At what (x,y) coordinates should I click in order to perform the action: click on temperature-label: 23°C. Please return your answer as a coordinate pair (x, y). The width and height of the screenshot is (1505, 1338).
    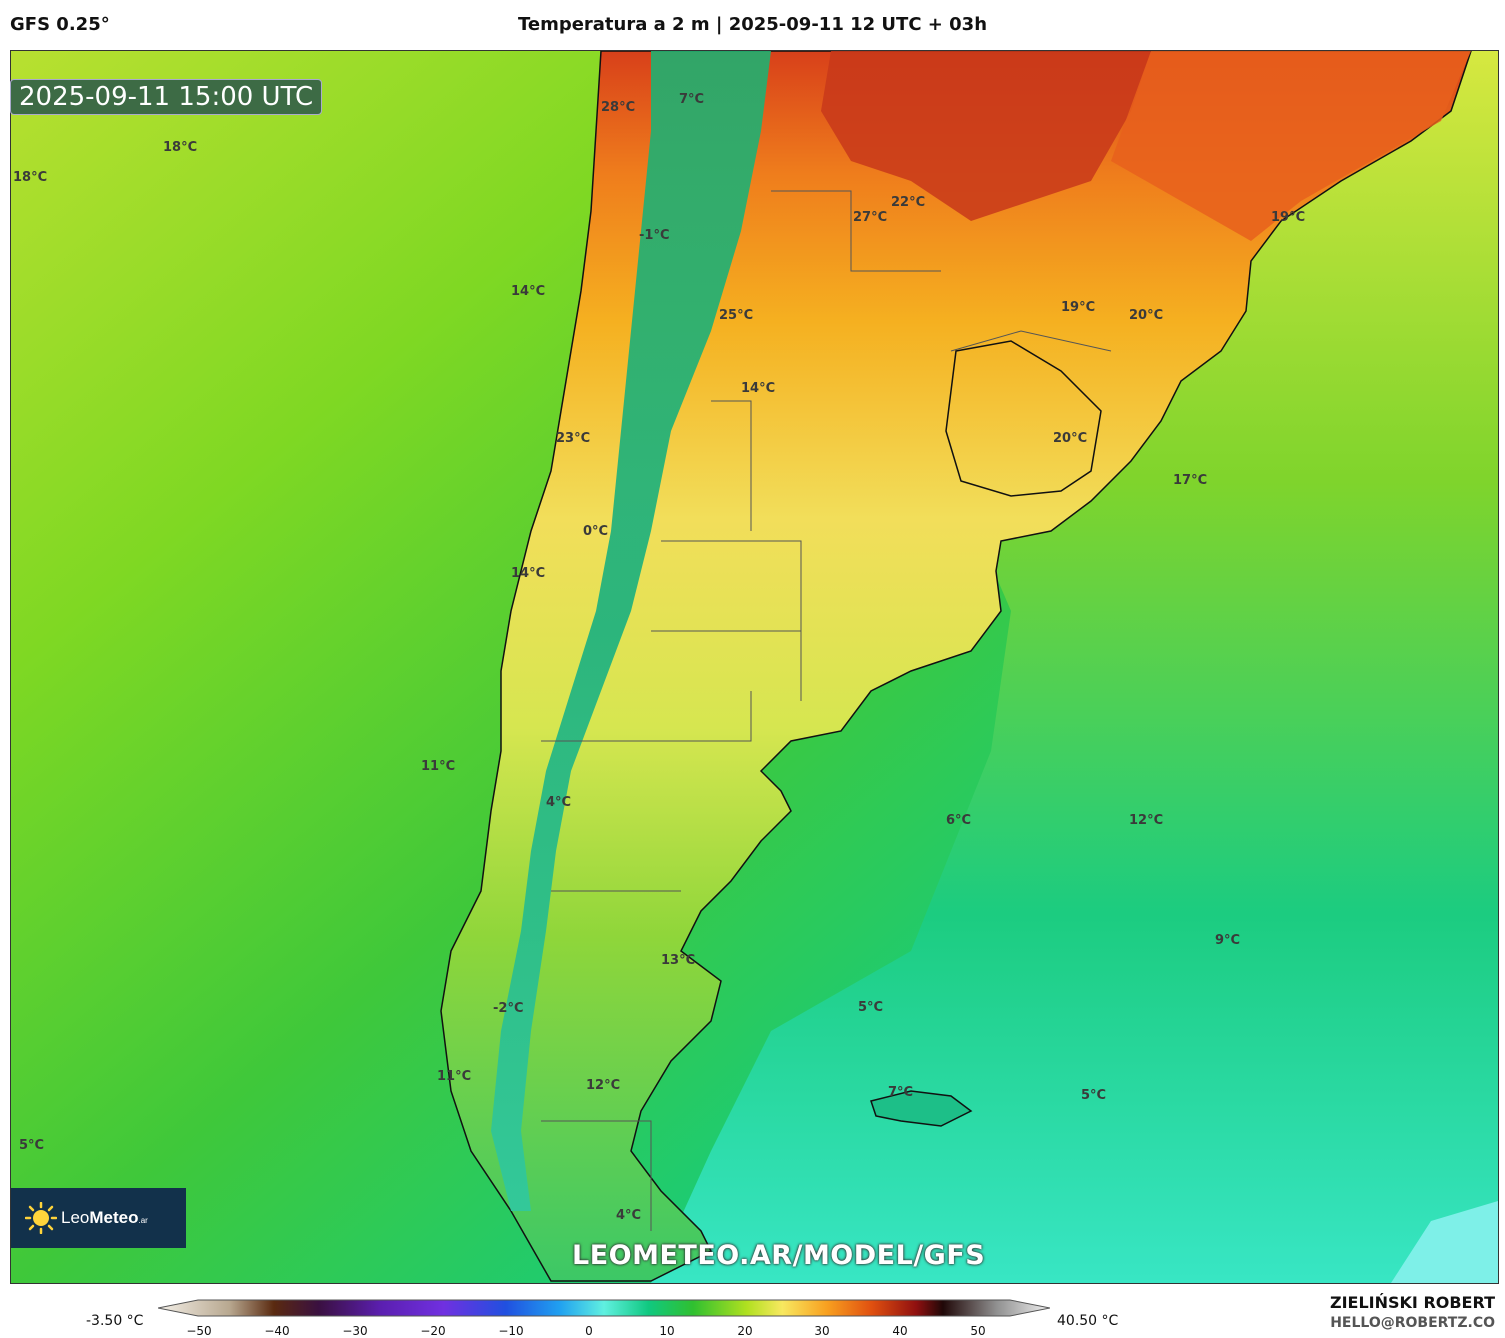
    Looking at the image, I should click on (573, 438).